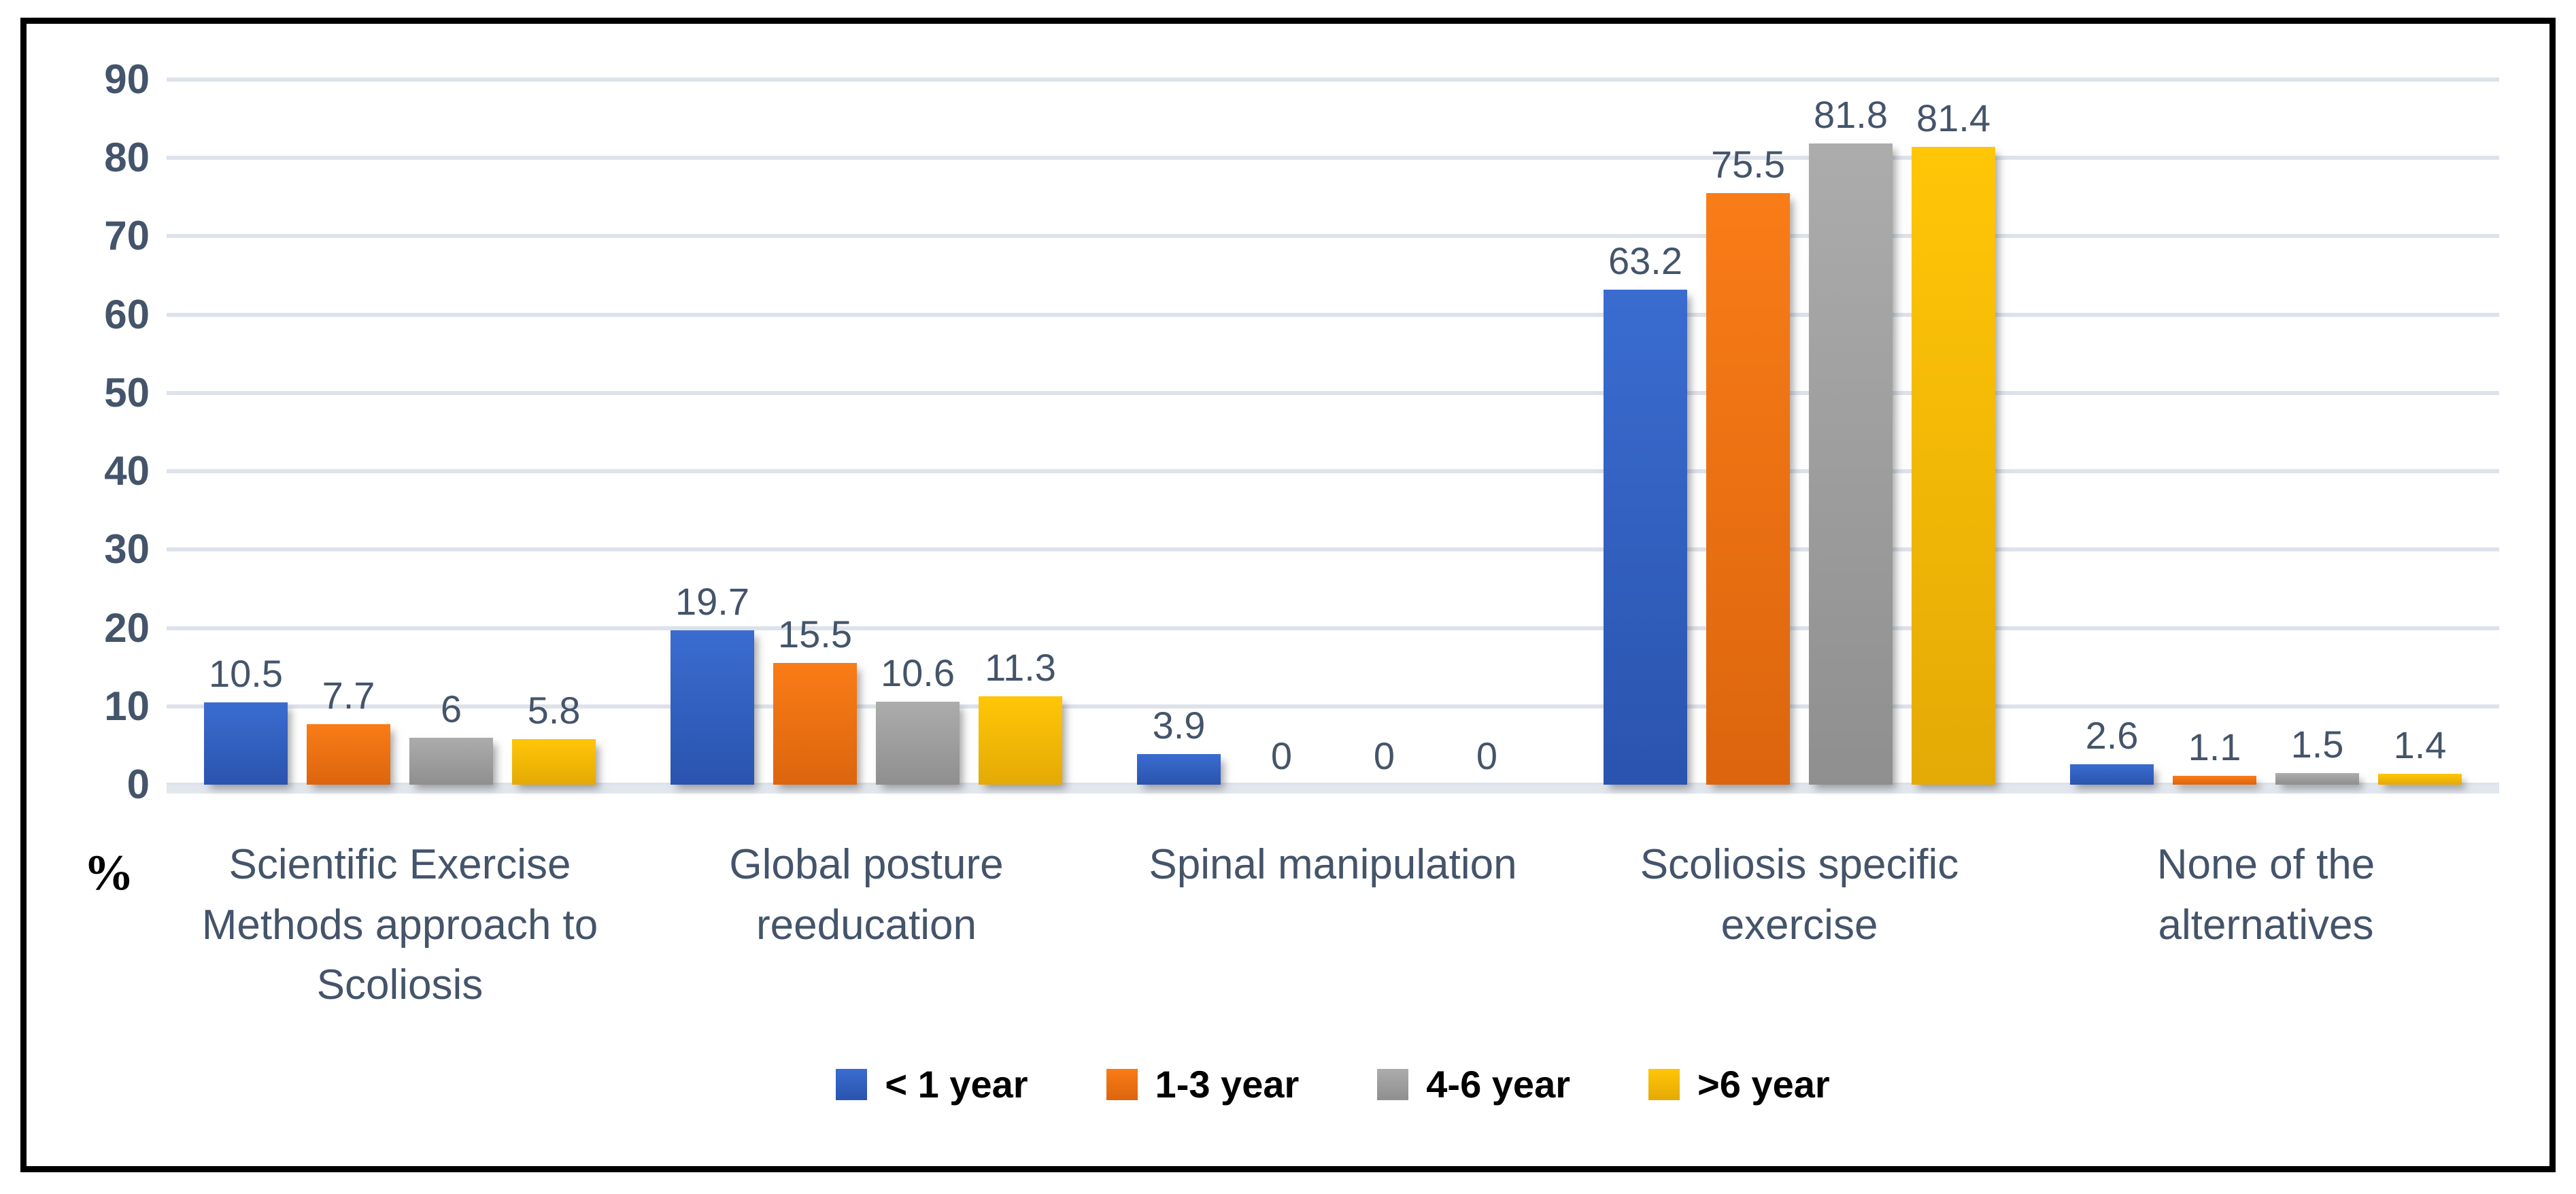  Describe the element at coordinates (554, 433) in the screenshot. I see `bar-cell: 5.8` at that location.